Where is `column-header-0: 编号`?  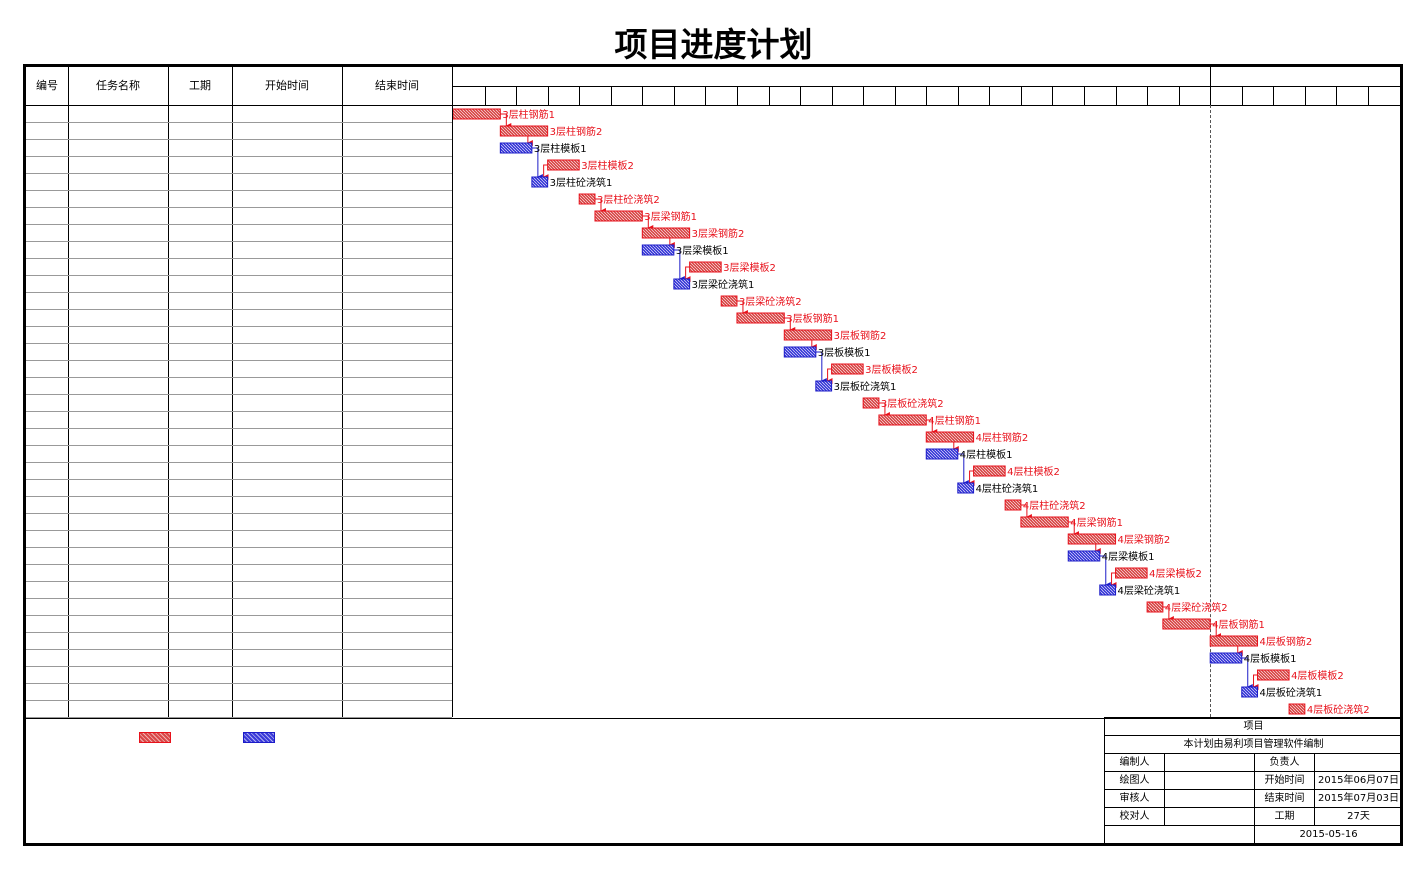
column-header-0: 编号 is located at coordinates (47, 85).